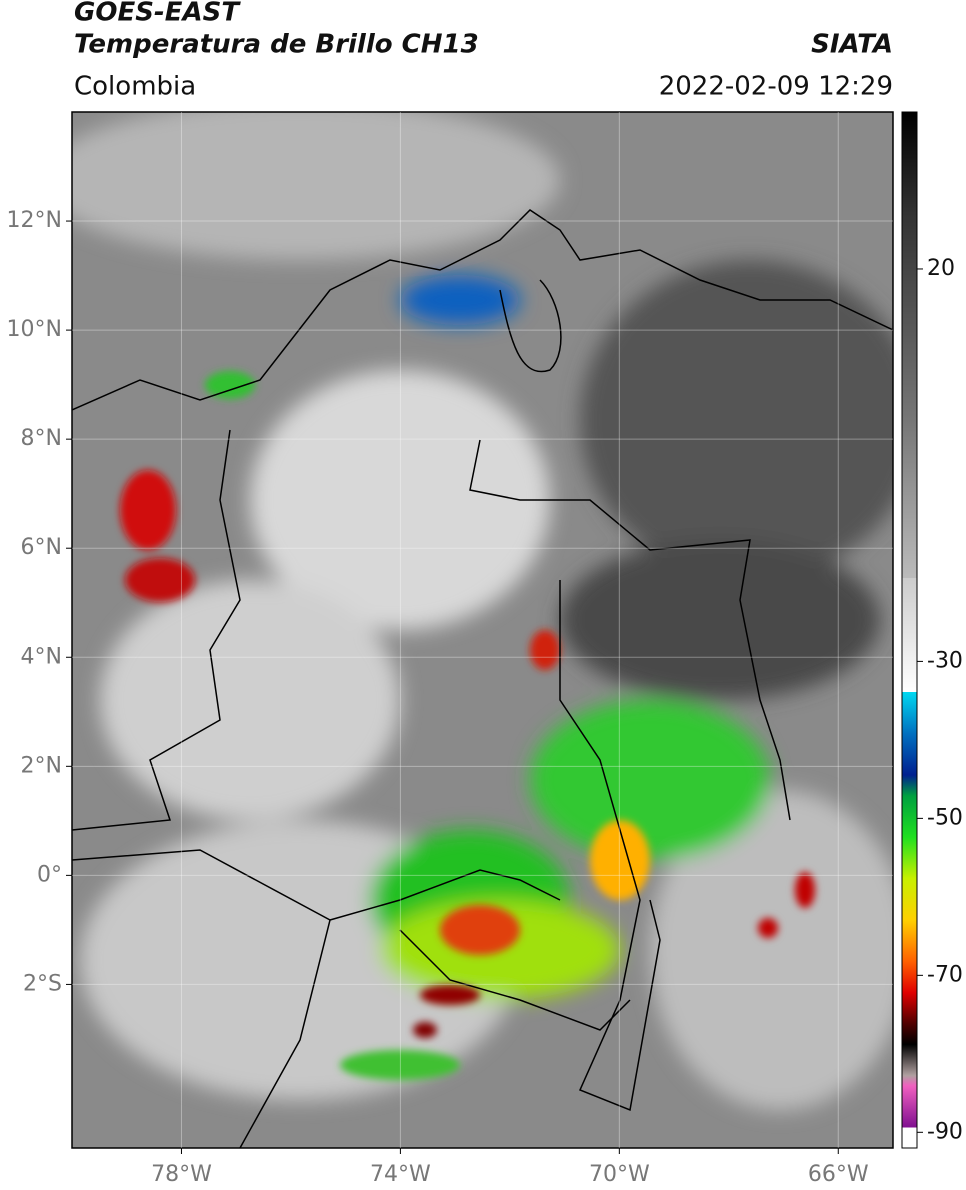  What do you see at coordinates (945, 1131) in the screenshot?
I see `colorbar-tick-label: -90` at bounding box center [945, 1131].